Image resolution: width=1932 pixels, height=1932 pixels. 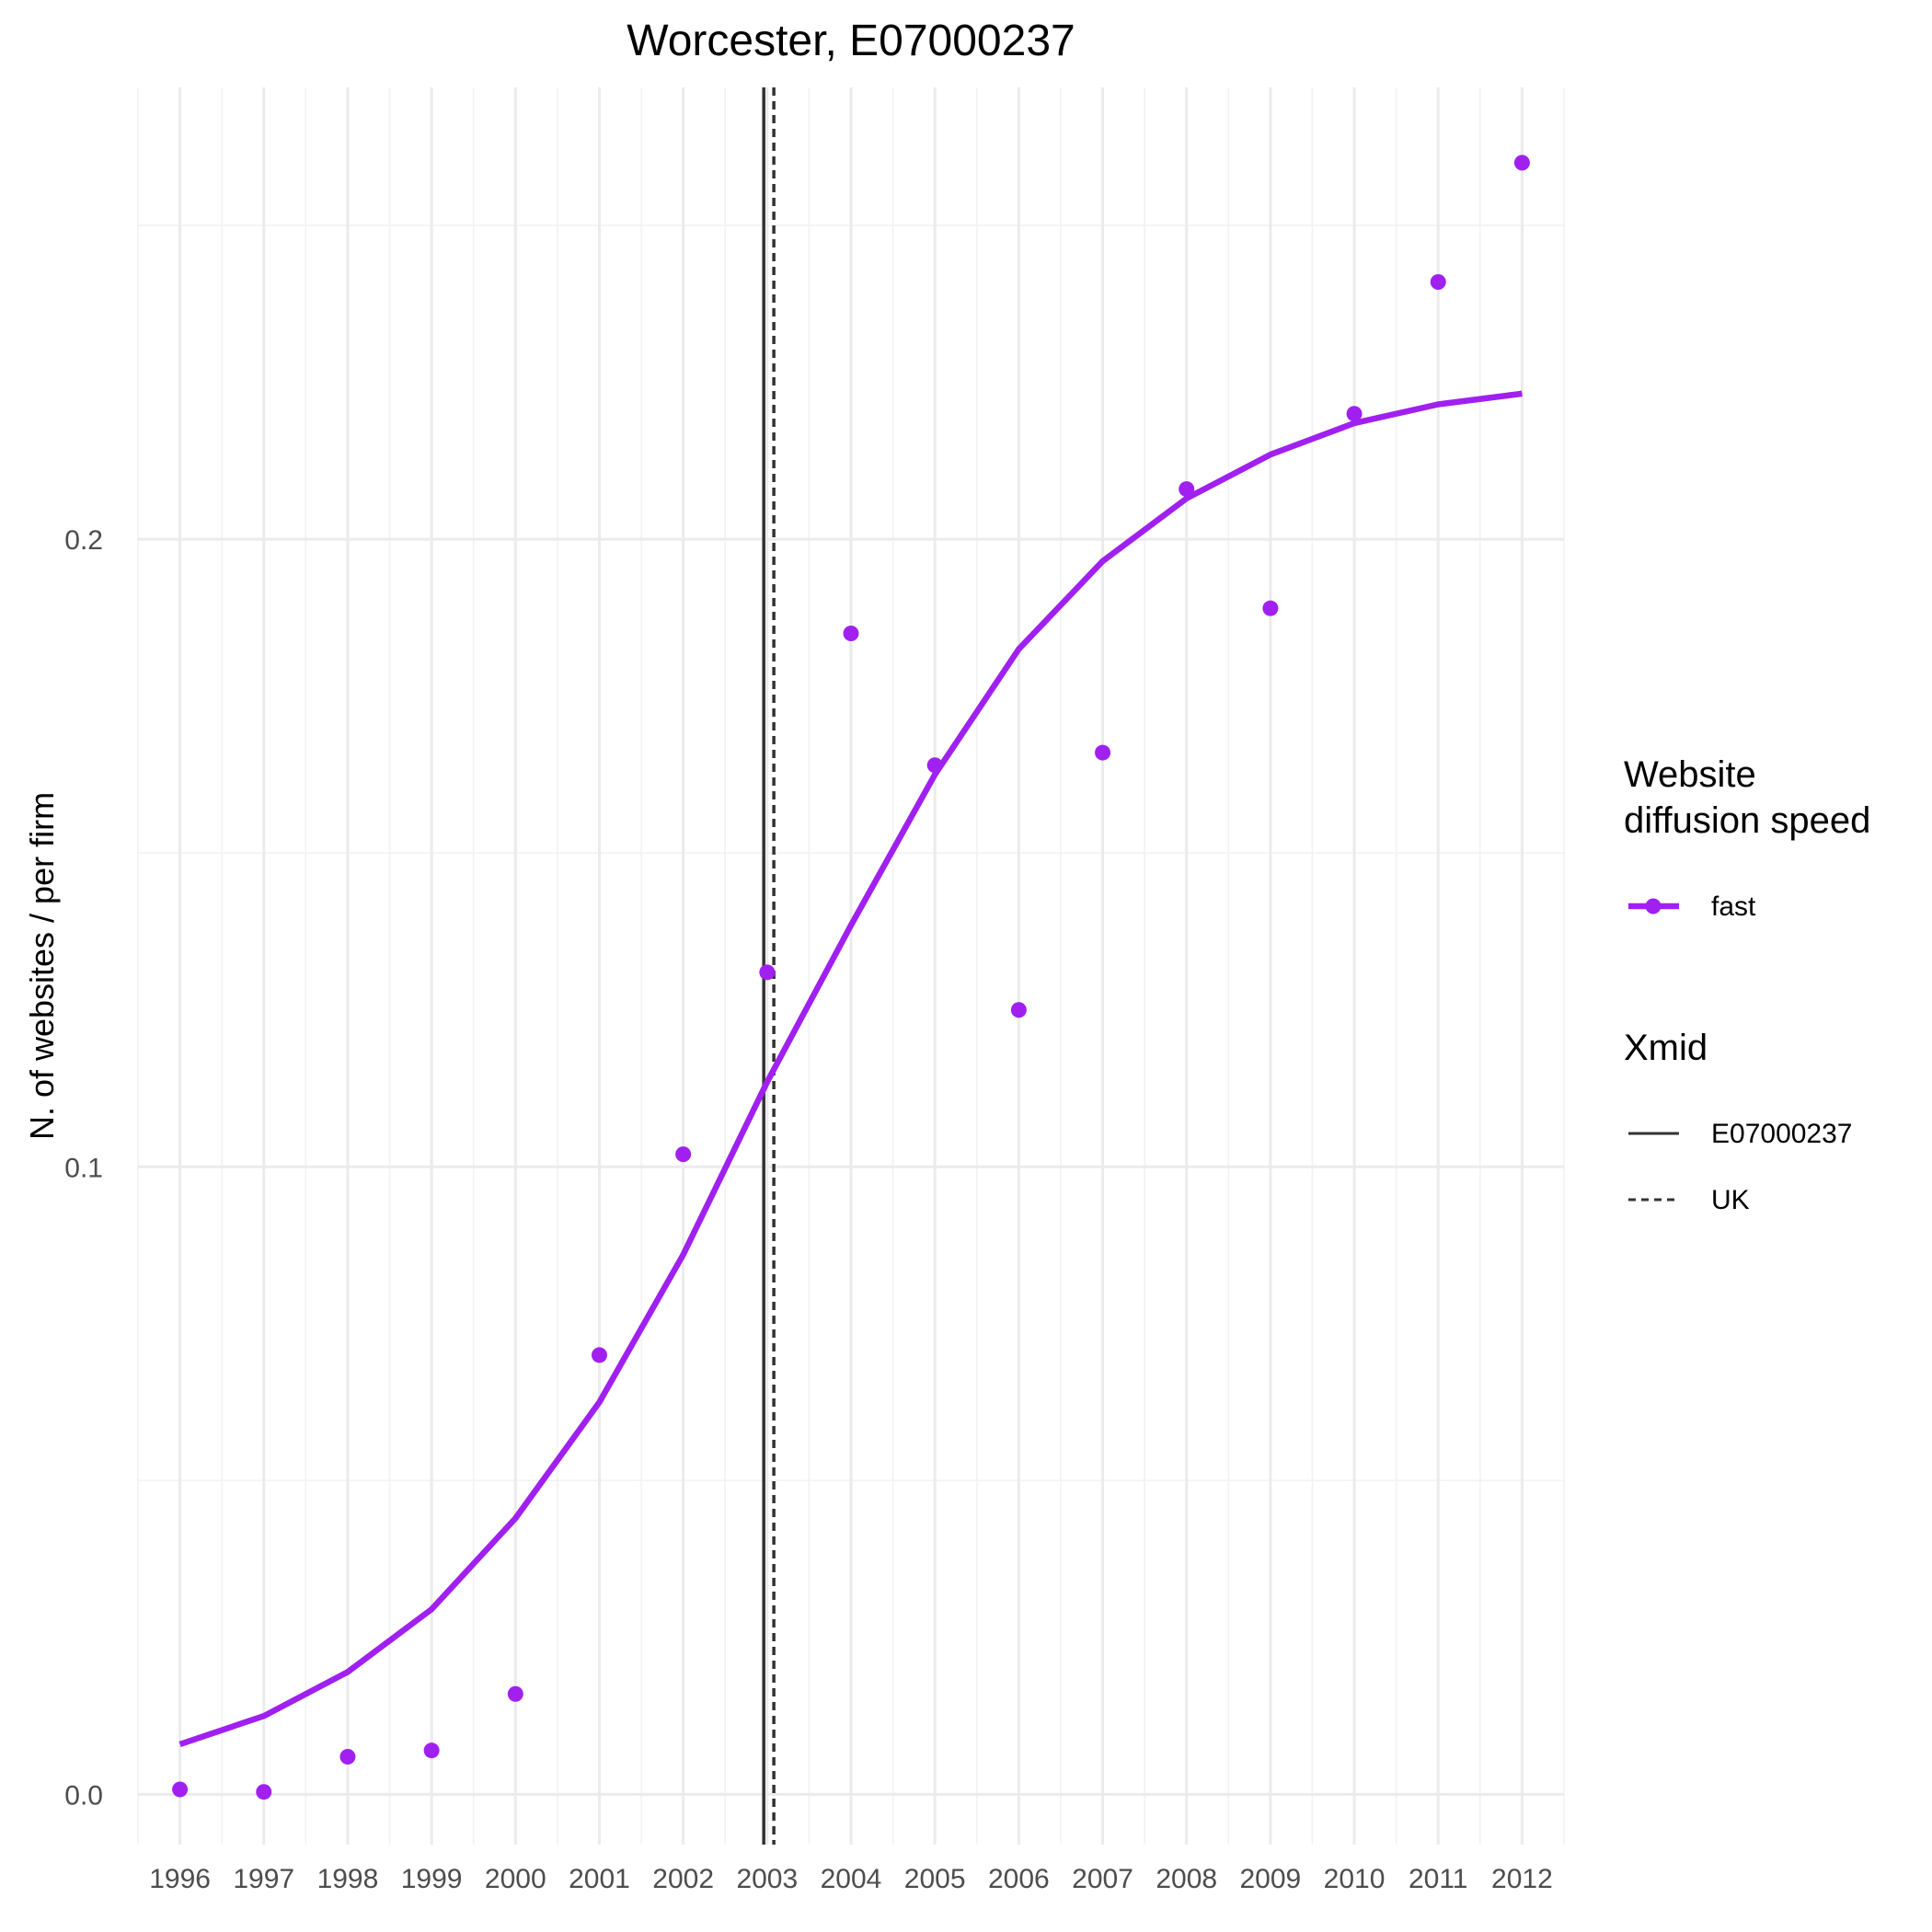 What do you see at coordinates (42, 966) in the screenshot?
I see `y-axis-title: N. of websites / per firm` at bounding box center [42, 966].